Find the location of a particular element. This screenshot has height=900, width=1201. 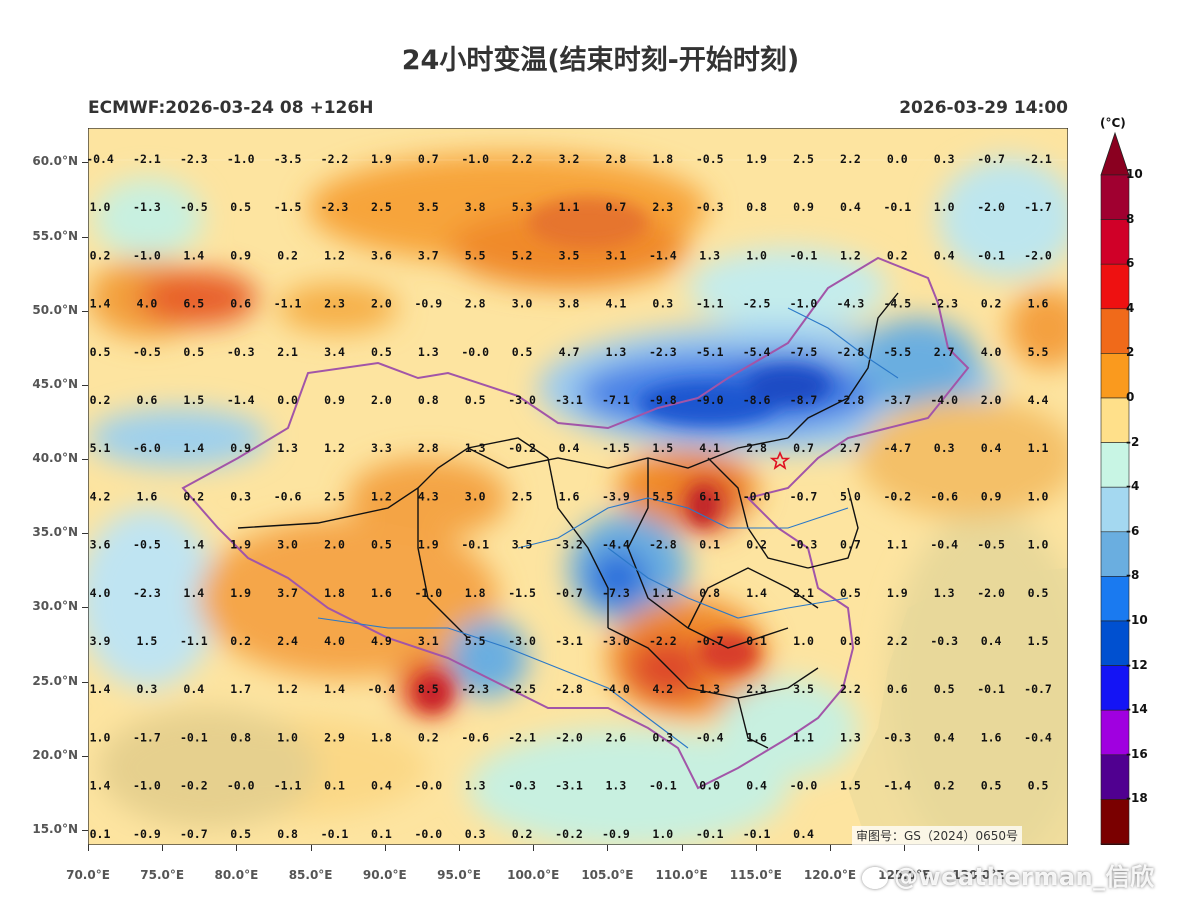

grid-value: -4.4 is located at coordinates (616, 545).